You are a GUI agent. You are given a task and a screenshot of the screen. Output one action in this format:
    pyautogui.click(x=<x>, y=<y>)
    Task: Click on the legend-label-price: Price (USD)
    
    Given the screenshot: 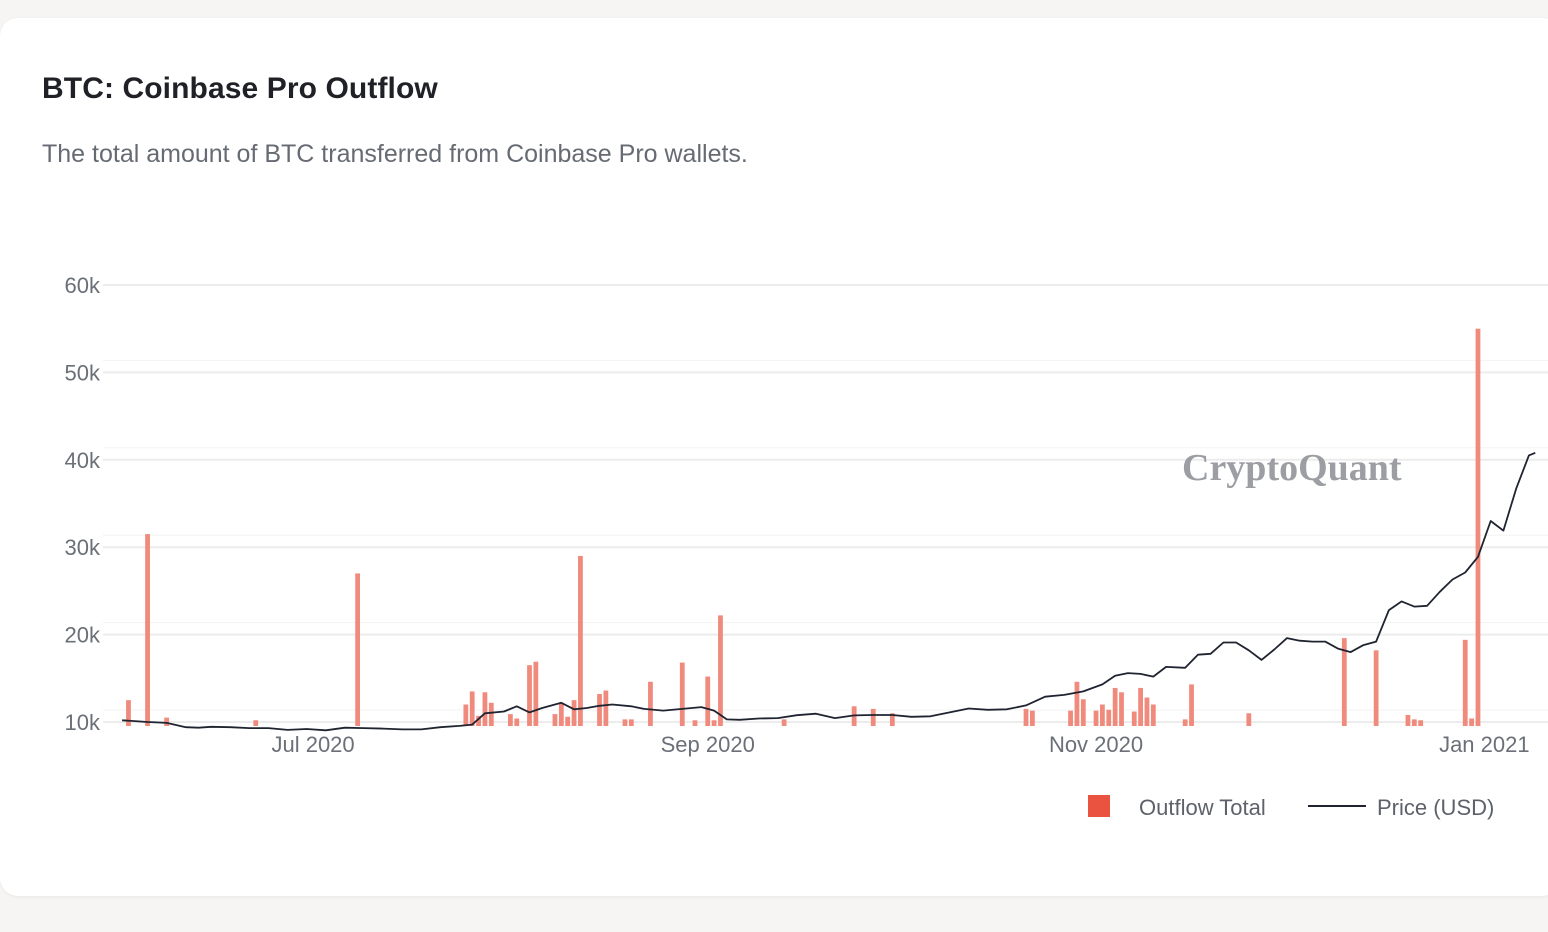 What is the action you would take?
    pyautogui.click(x=1435, y=807)
    